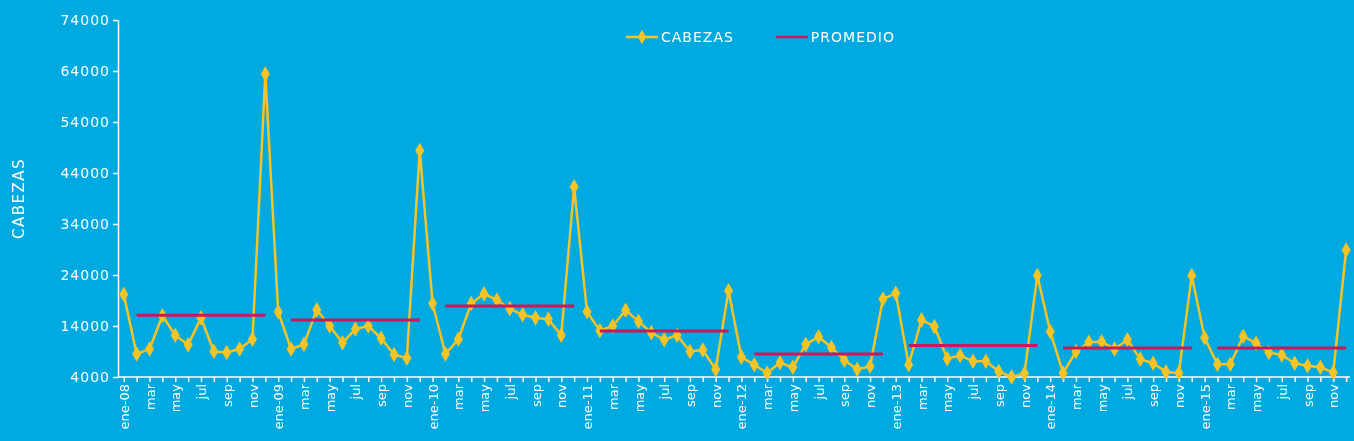  What do you see at coordinates (90, 376) in the screenshot?
I see `y-tick-label: 4000` at bounding box center [90, 376].